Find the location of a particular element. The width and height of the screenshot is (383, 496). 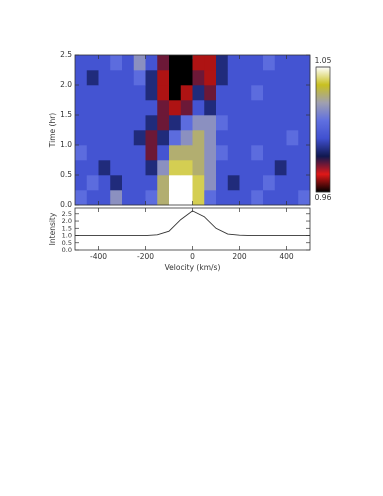

x-tick-label: 400 is located at coordinates (286, 256).